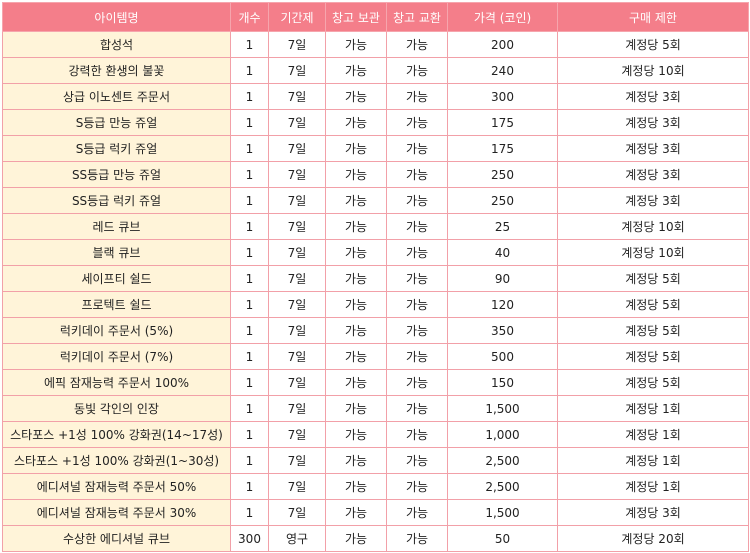  I want to click on item-name-cell: 스타포스 +1성 100% 강화권(1~30성), so click(116, 460).